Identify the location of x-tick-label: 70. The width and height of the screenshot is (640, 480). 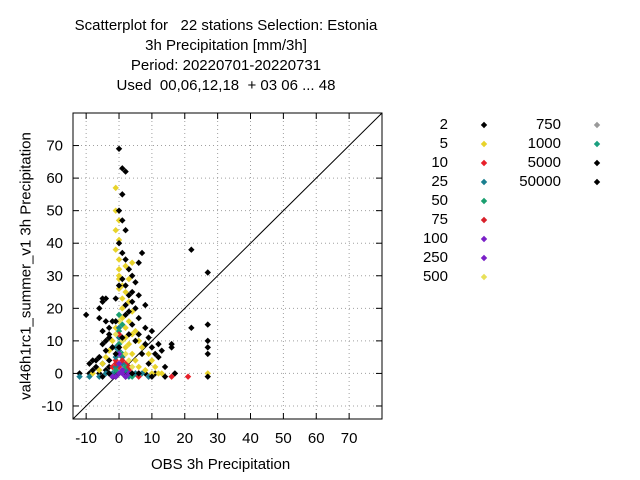
(349, 438).